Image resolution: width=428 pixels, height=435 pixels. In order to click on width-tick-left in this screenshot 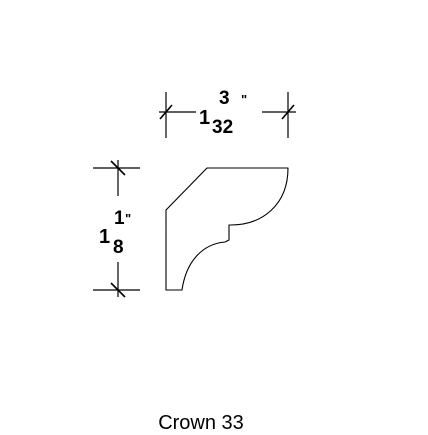, I will do `click(166, 112)`.